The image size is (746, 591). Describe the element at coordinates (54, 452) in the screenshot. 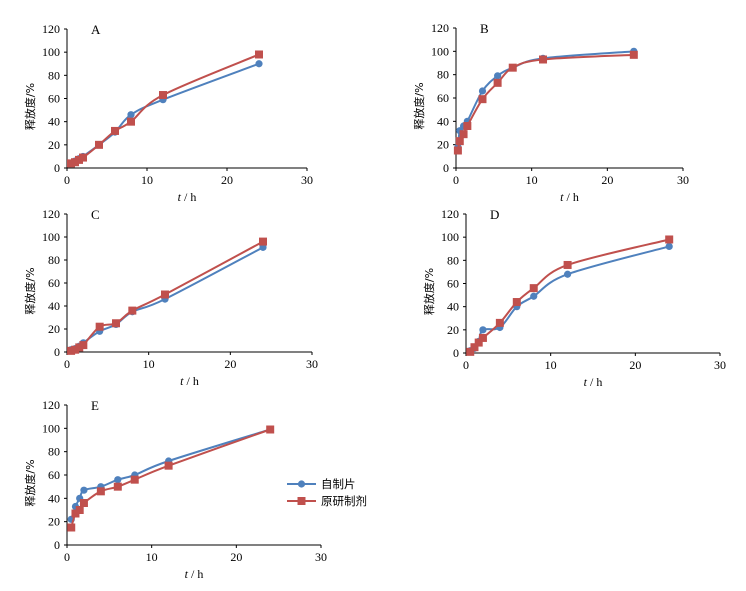

I see `y-tick-label: 80` at that location.